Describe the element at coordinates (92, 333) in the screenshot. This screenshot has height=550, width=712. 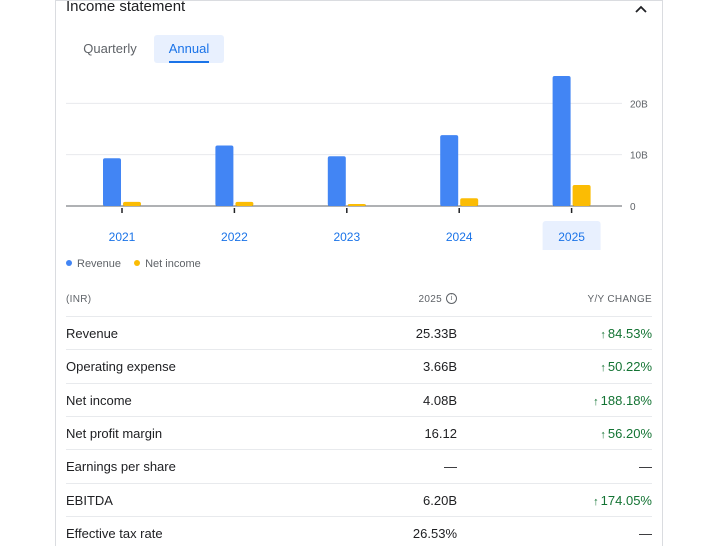
I see `row-label: Revenue` at that location.